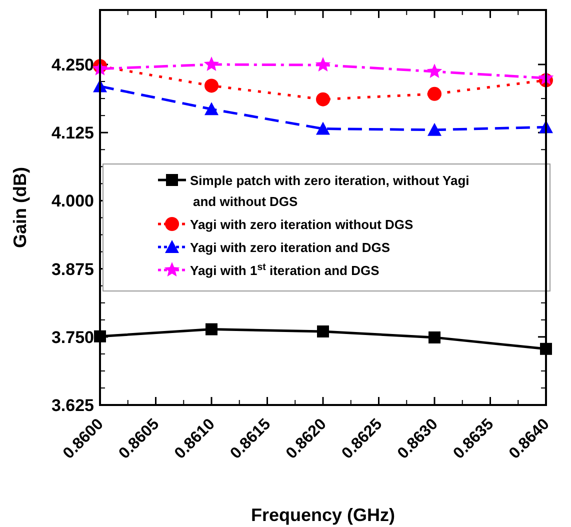 This screenshot has height=527, width=571. What do you see at coordinates (72, 337) in the screenshot?
I see `y-tick-label: 3.750` at bounding box center [72, 337].